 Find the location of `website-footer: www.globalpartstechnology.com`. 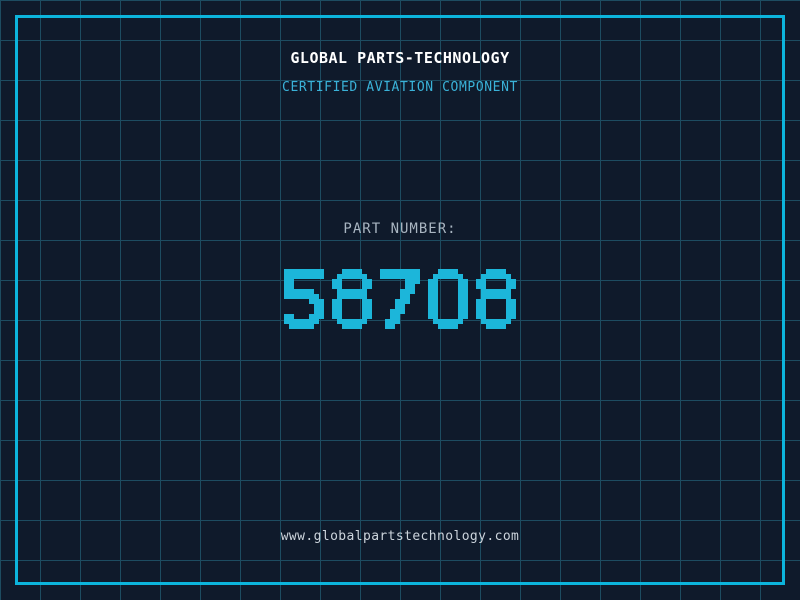

website-footer: www.globalpartstechnology.com is located at coordinates (400, 536).